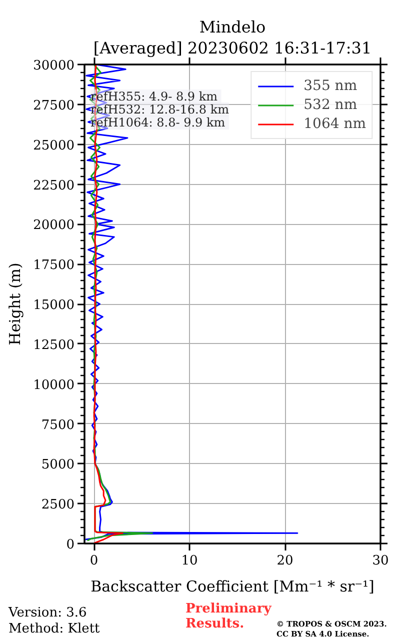 This screenshot has height=640, width=400. Describe the element at coordinates (380, 561) in the screenshot. I see `x-tick-label: 30` at that location.